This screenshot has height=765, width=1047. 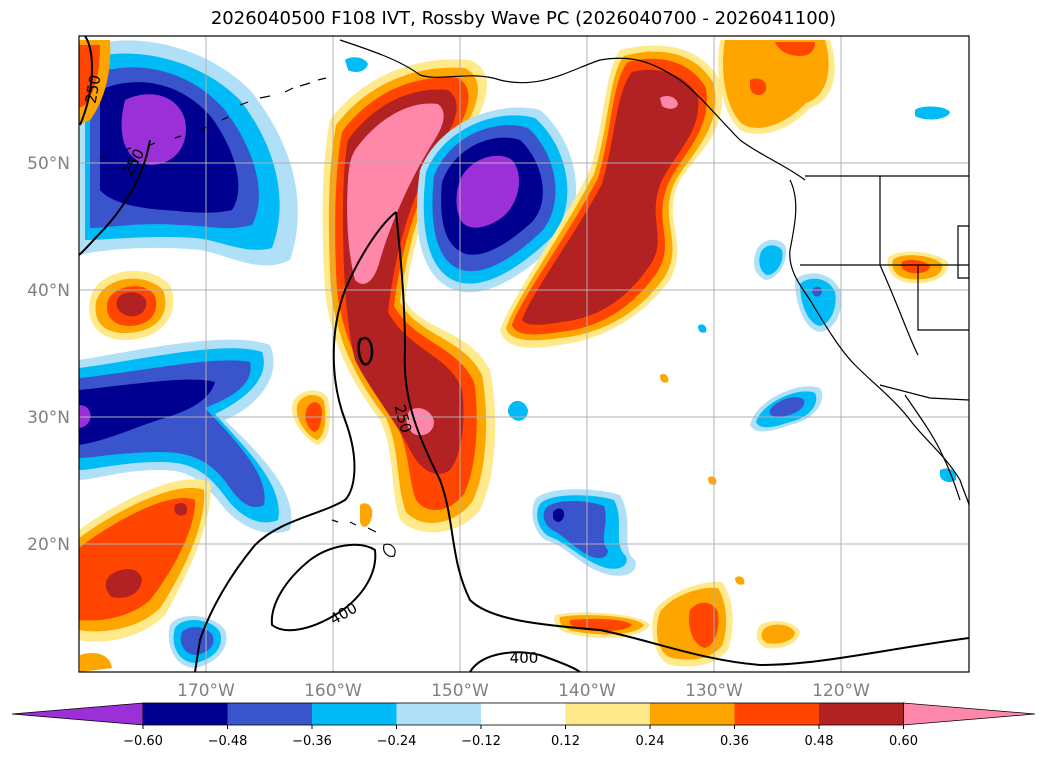 What do you see at coordinates (48, 291) in the screenshot?
I see `lat-label: 40°N` at bounding box center [48, 291].